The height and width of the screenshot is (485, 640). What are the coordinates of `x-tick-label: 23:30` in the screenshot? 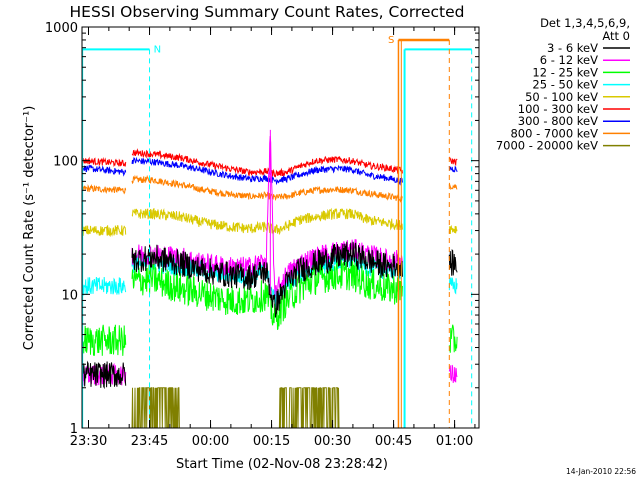 It's located at (88, 441).